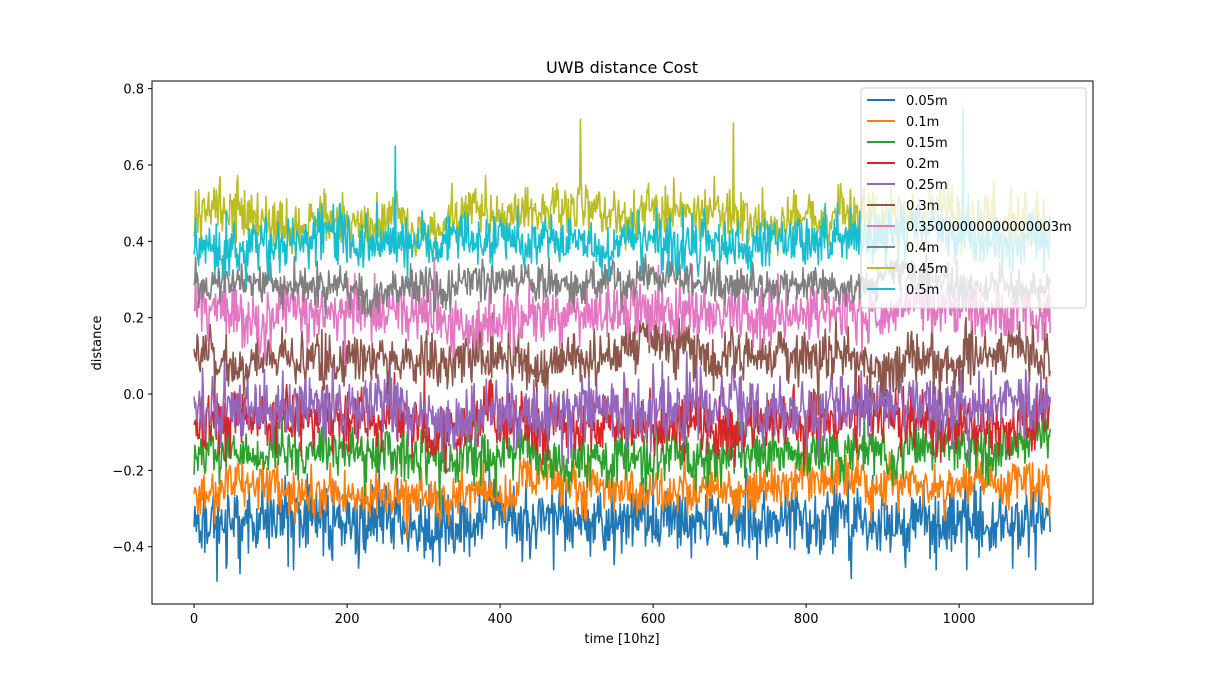 This screenshot has height=678, width=1214. I want to click on legend-label-5: 0.3m, so click(922, 206).